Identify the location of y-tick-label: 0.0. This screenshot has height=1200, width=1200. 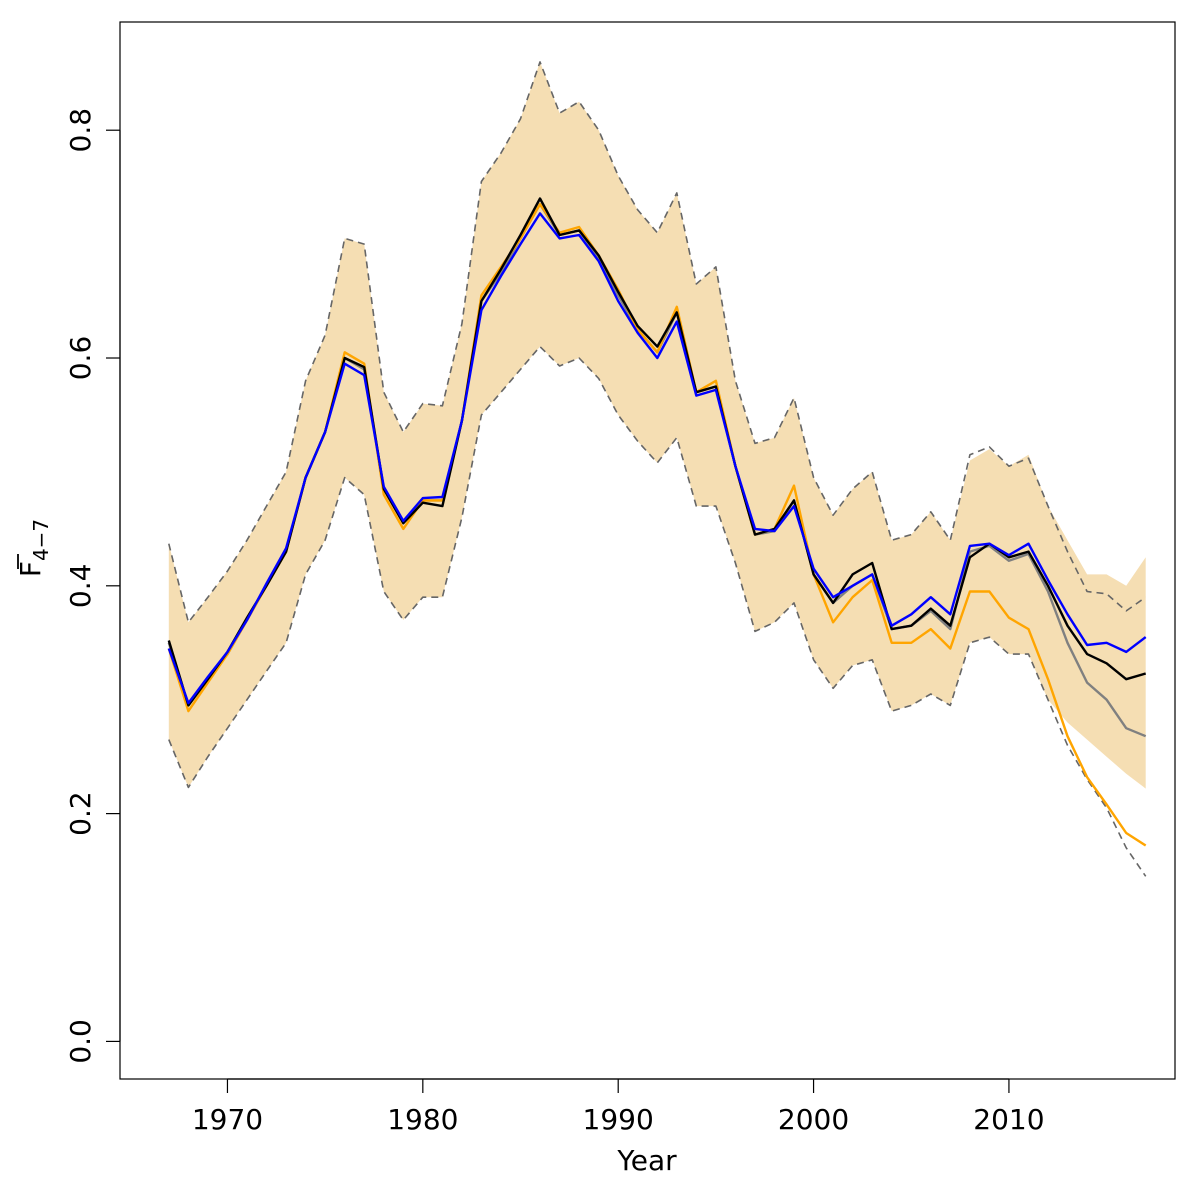
(80, 1041).